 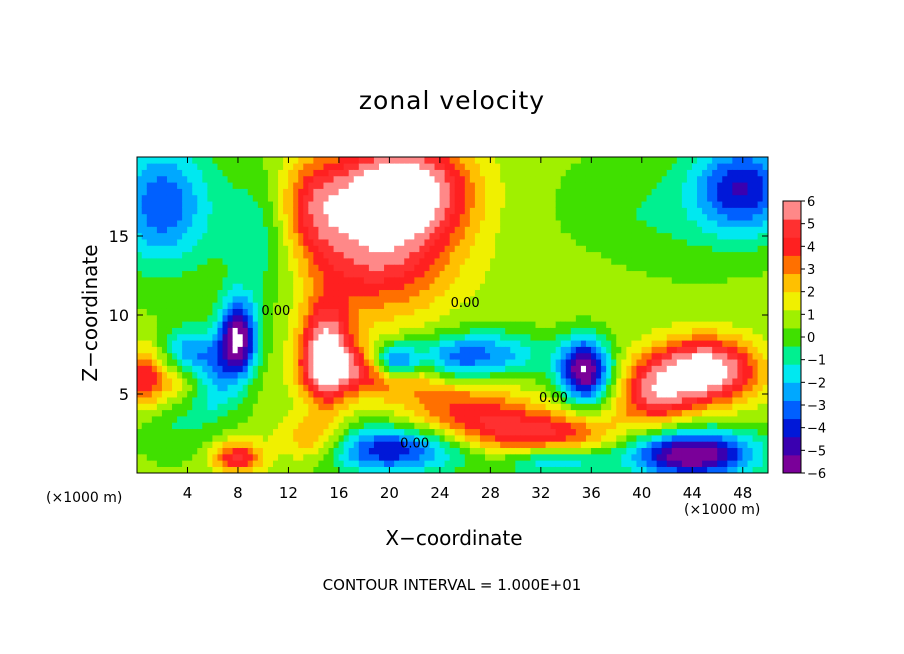 What do you see at coordinates (816, 383) in the screenshot?
I see `colorbar-tick-label--2: −2` at bounding box center [816, 383].